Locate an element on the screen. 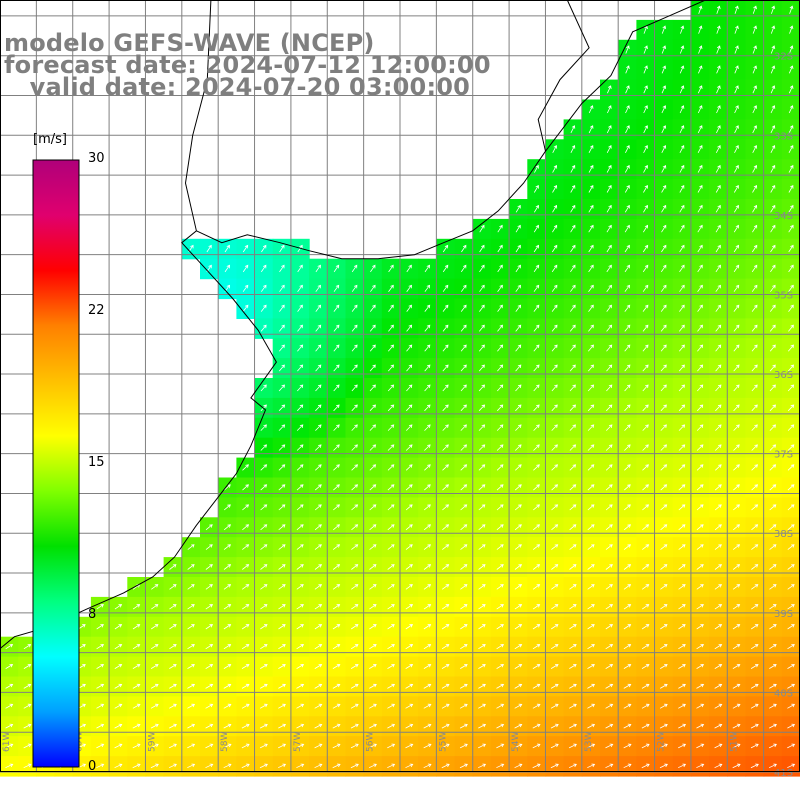 Image resolution: width=800 pixels, height=800 pixels. lon-label: 52W is located at coordinates (662, 742).